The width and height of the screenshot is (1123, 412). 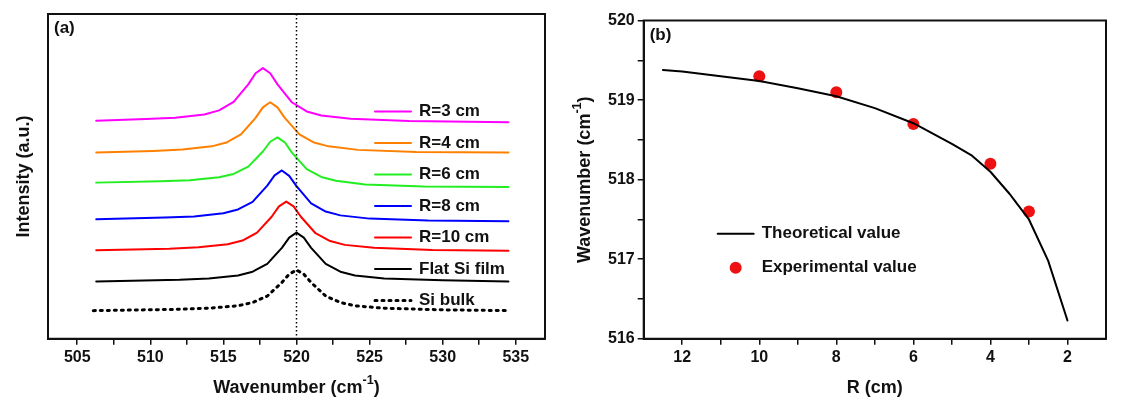 I want to click on y-axis-title: Wavenumber (cm-1), so click(x=582, y=179).